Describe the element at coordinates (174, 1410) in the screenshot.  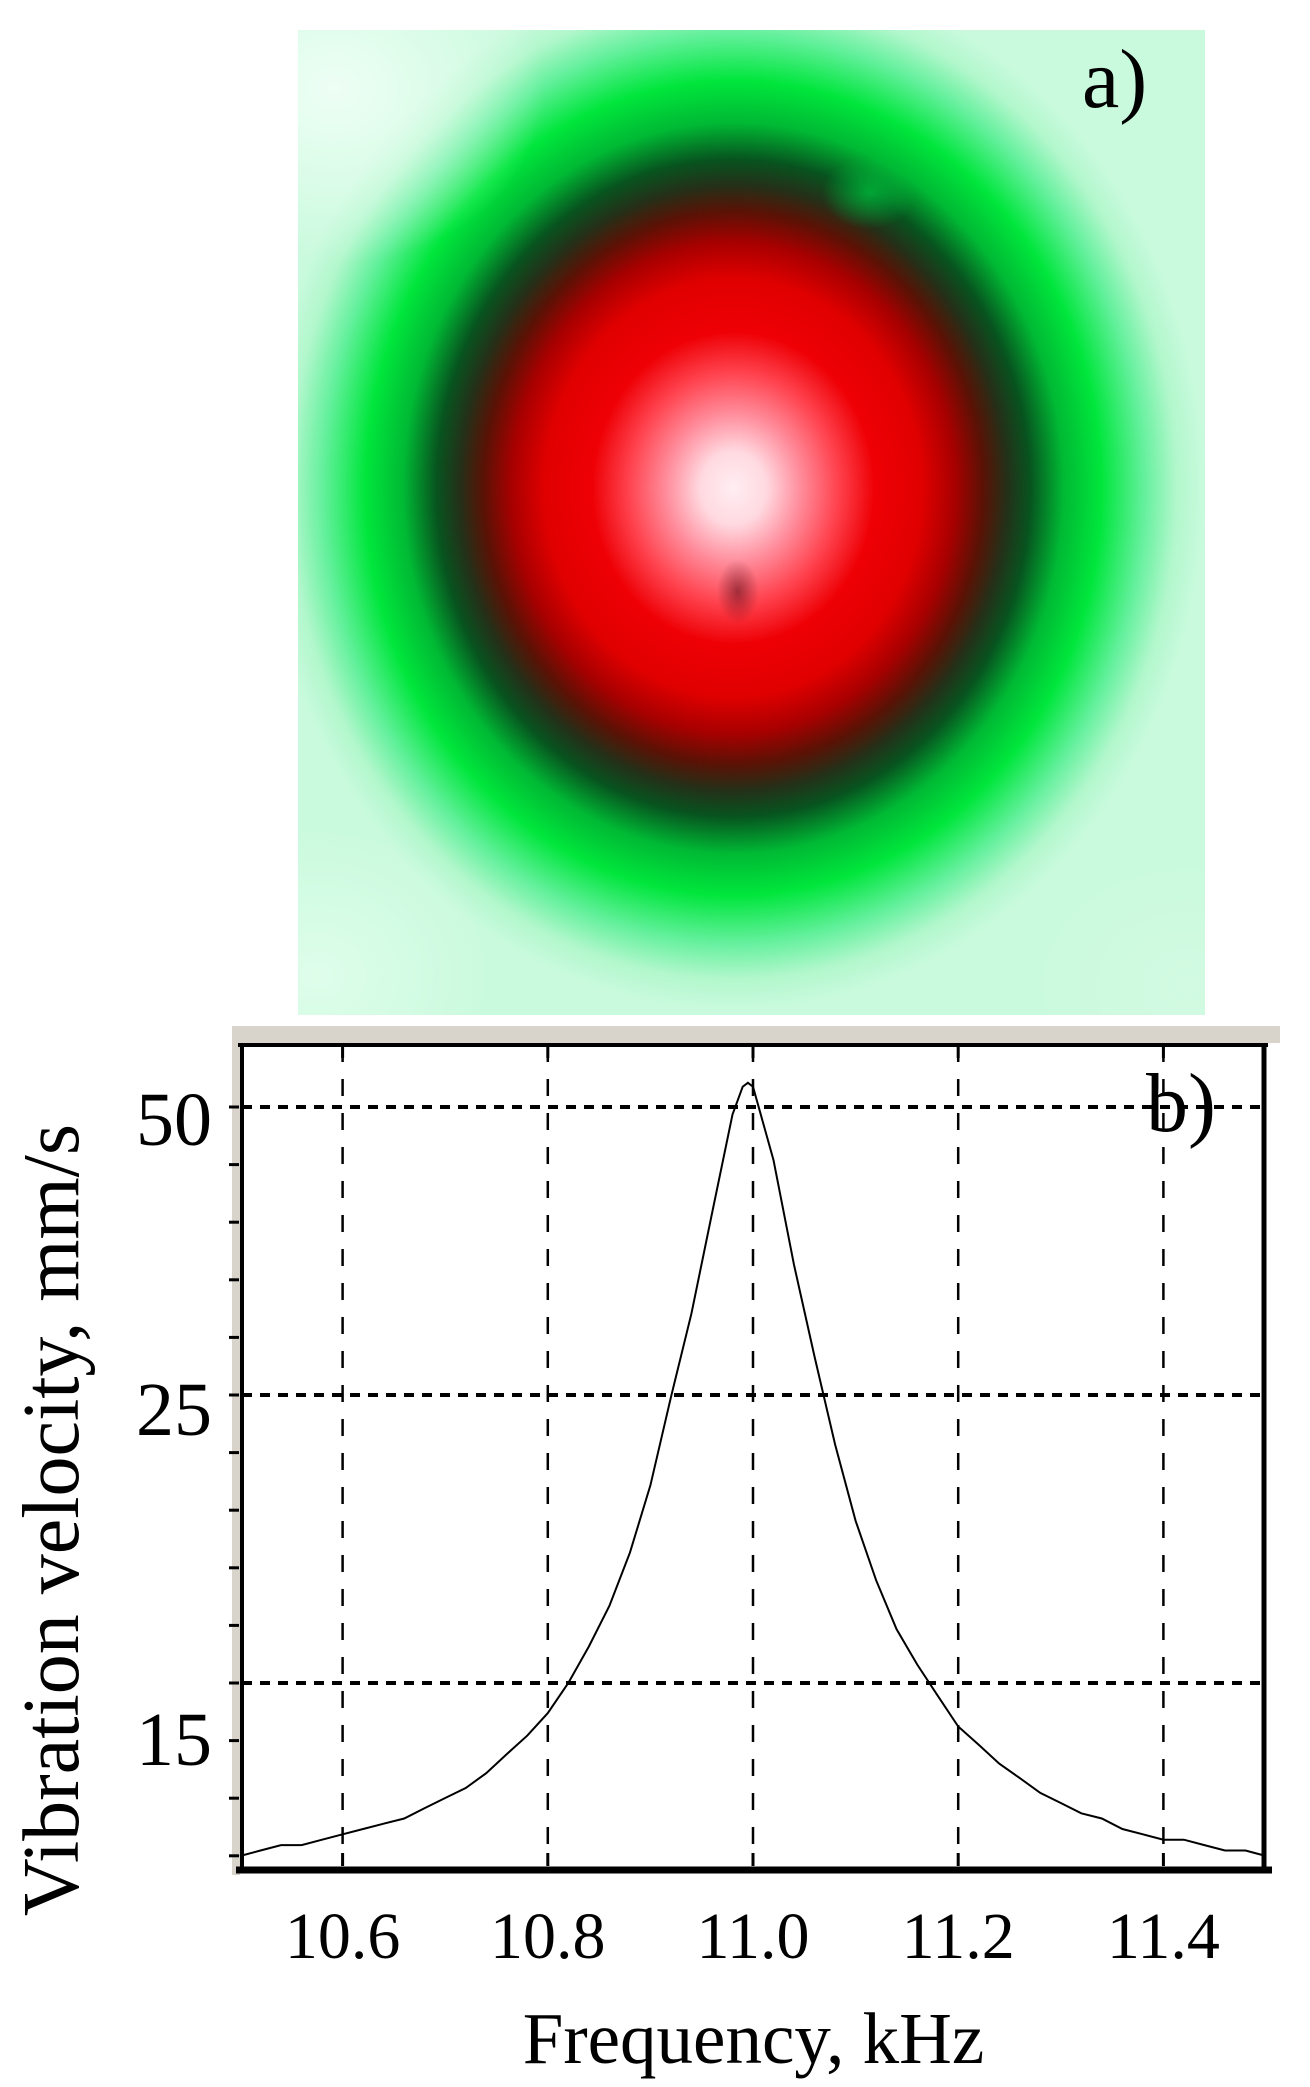
I see `y-tick-label: 25` at that location.